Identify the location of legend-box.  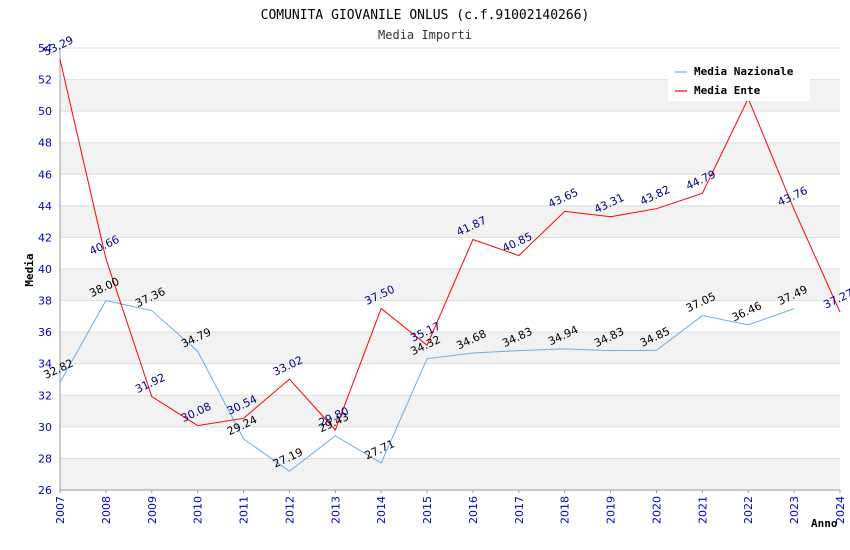
(739, 80).